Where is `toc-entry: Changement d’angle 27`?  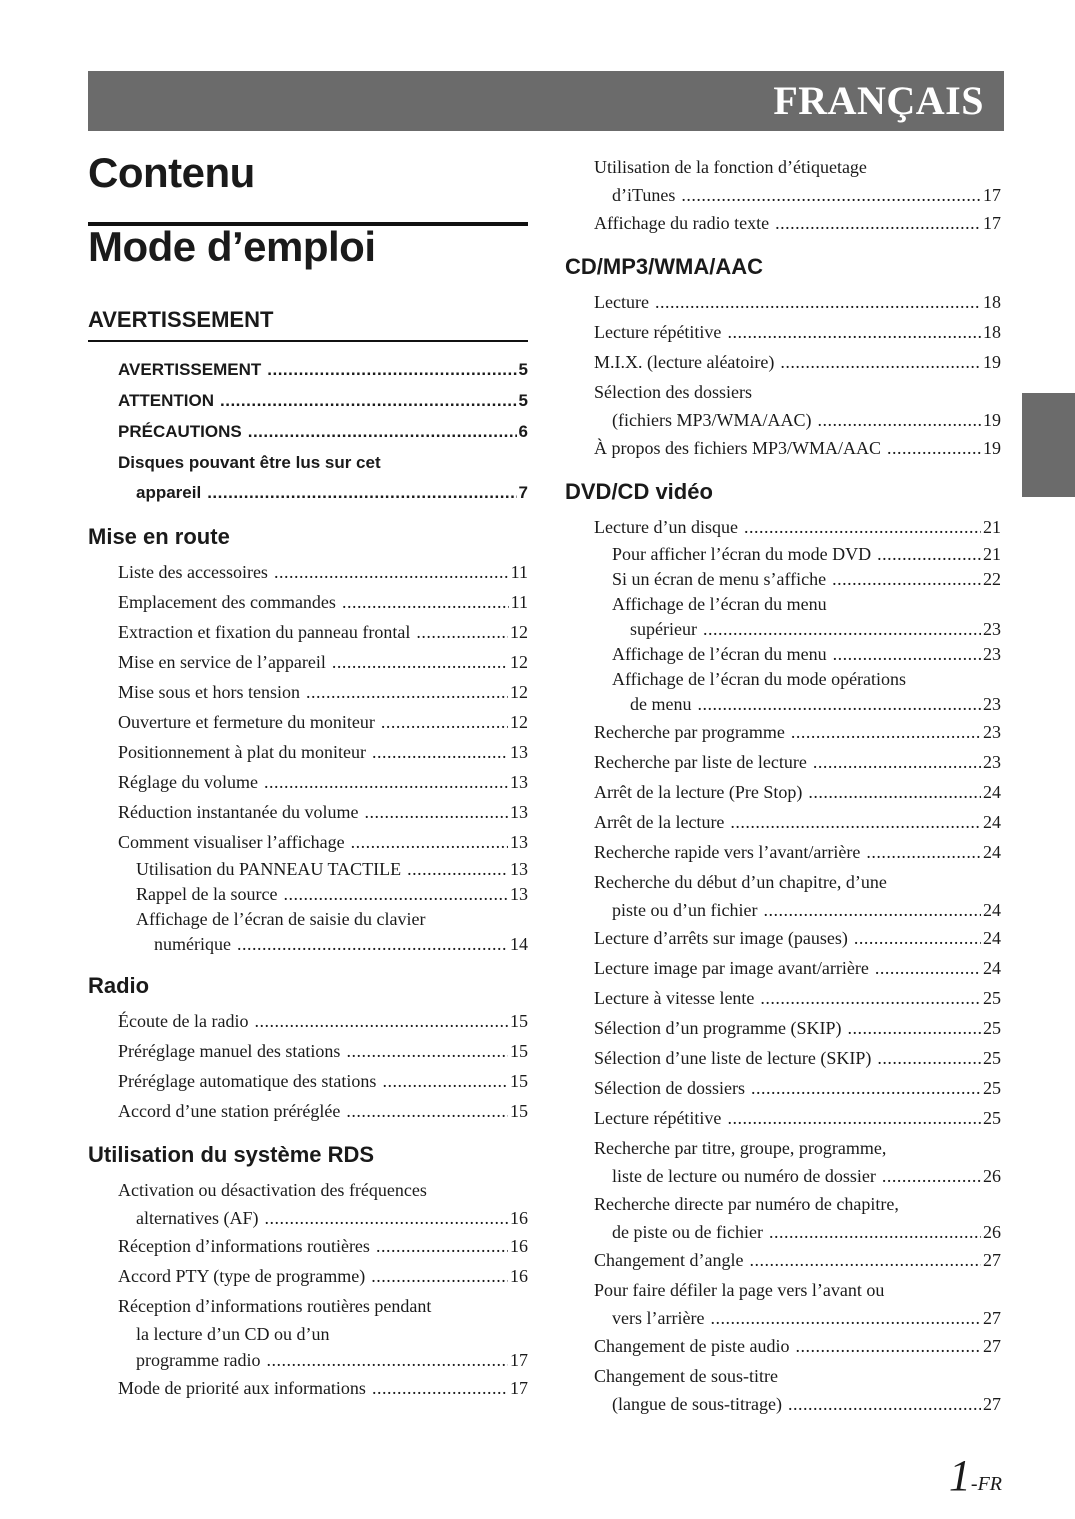
toc-entry: Changement d’angle 27 is located at coordinates (783, 1260).